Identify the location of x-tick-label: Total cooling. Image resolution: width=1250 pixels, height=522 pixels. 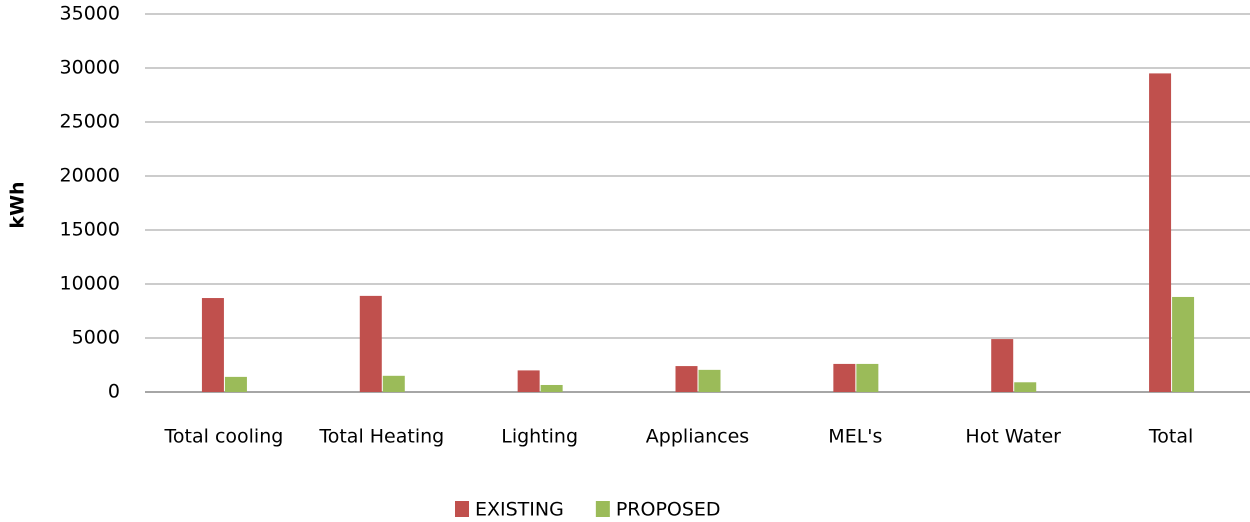
(224, 437).